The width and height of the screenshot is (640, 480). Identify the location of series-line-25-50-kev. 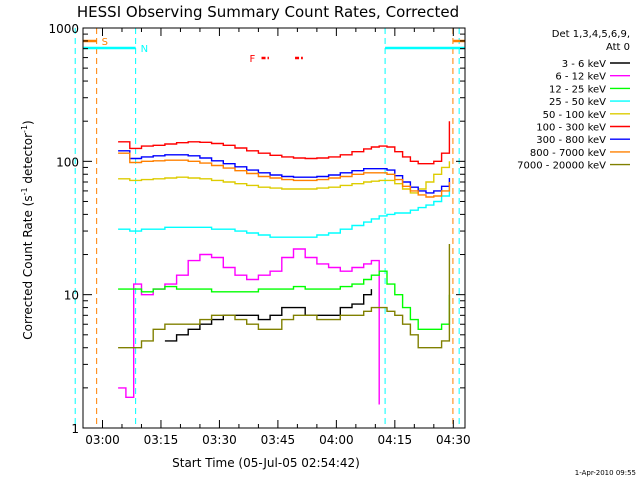
(284, 212).